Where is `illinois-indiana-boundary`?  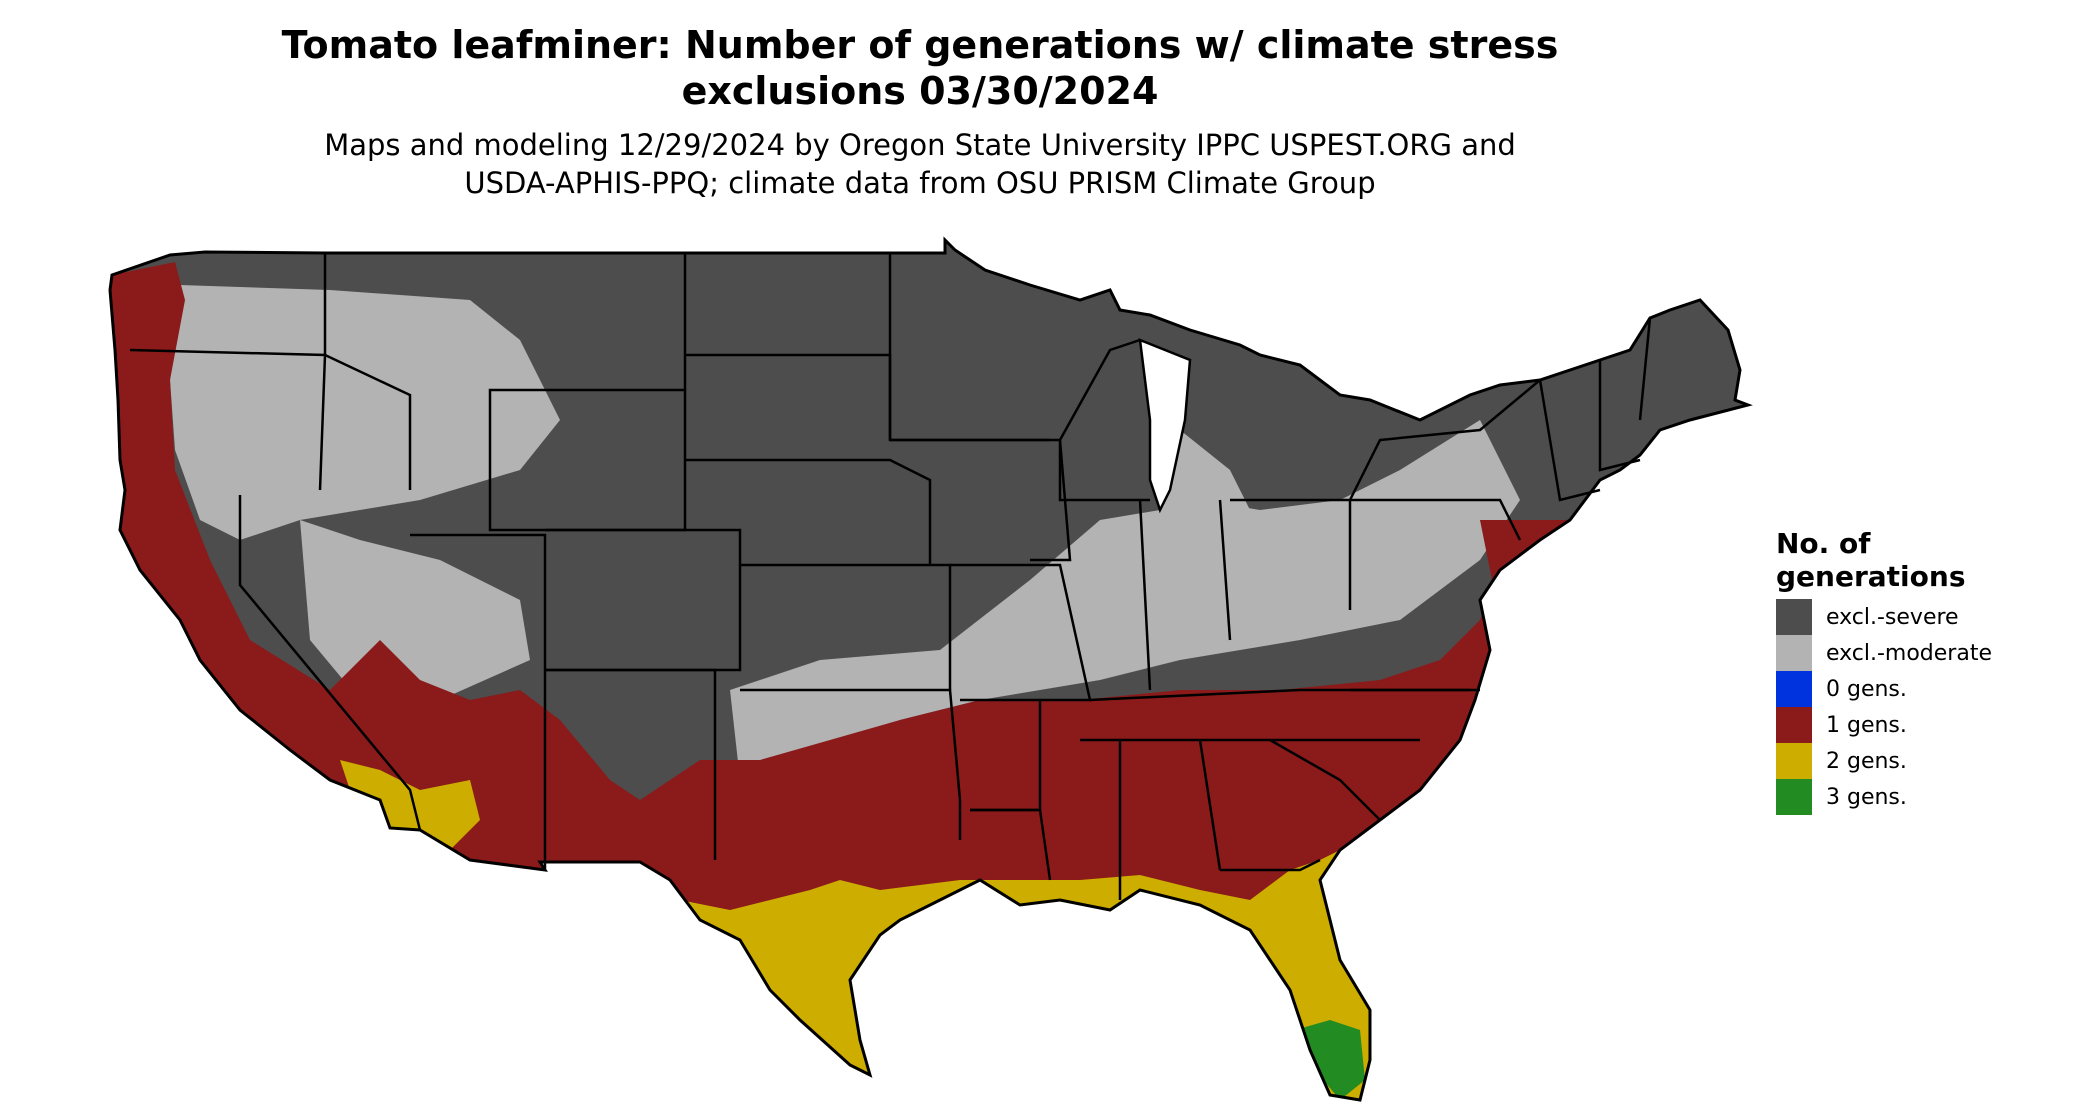 illinois-indiana-boundary is located at coordinates (1145, 595).